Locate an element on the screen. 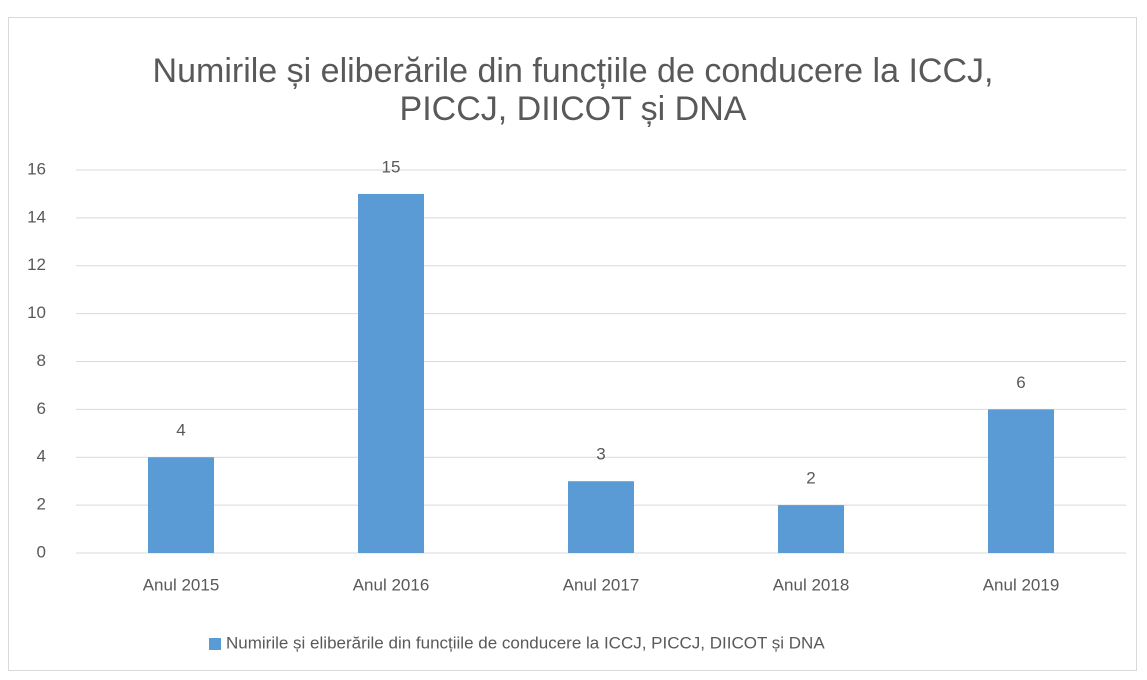 The width and height of the screenshot is (1147, 680). data-label: 3 is located at coordinates (600, 454).